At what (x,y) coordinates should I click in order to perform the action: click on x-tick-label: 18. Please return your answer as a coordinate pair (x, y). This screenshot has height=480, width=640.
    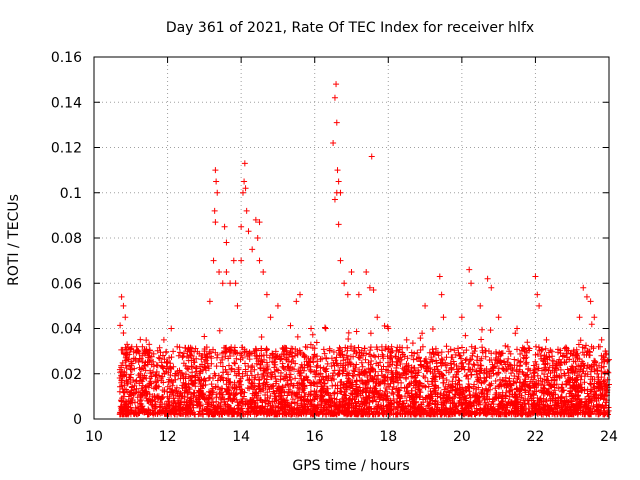
    Looking at the image, I should click on (388, 437).